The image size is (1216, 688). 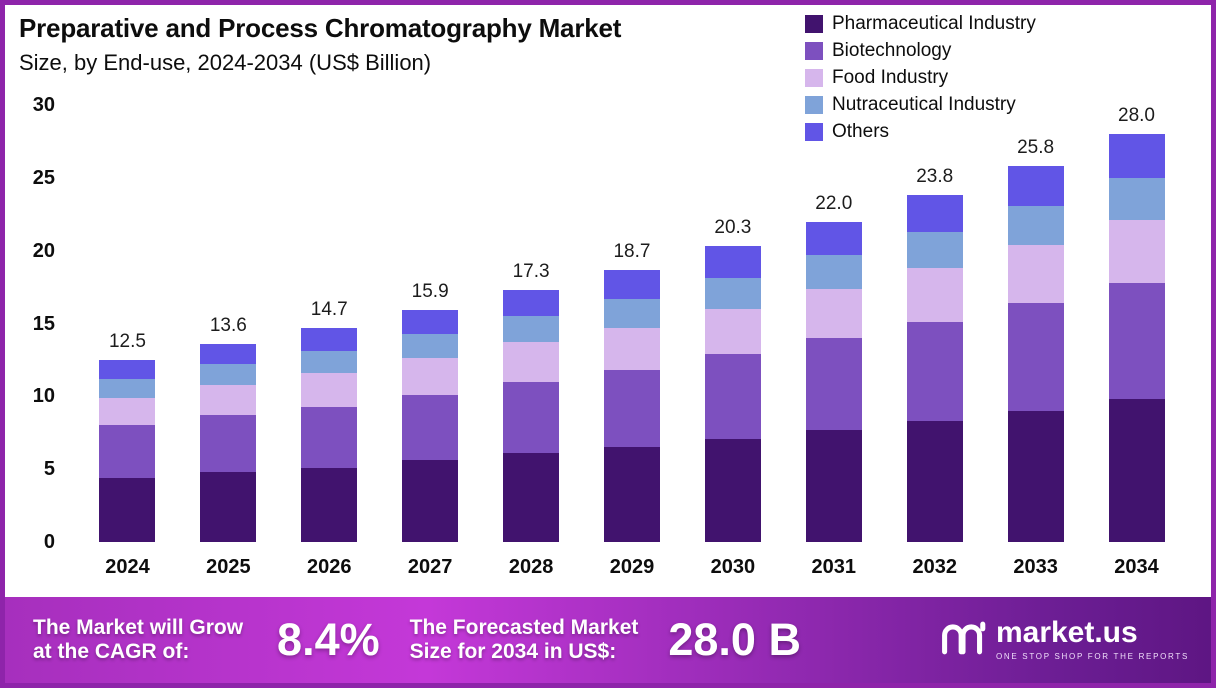 What do you see at coordinates (892, 50) in the screenshot?
I see `legend-label: Biotechnology` at bounding box center [892, 50].